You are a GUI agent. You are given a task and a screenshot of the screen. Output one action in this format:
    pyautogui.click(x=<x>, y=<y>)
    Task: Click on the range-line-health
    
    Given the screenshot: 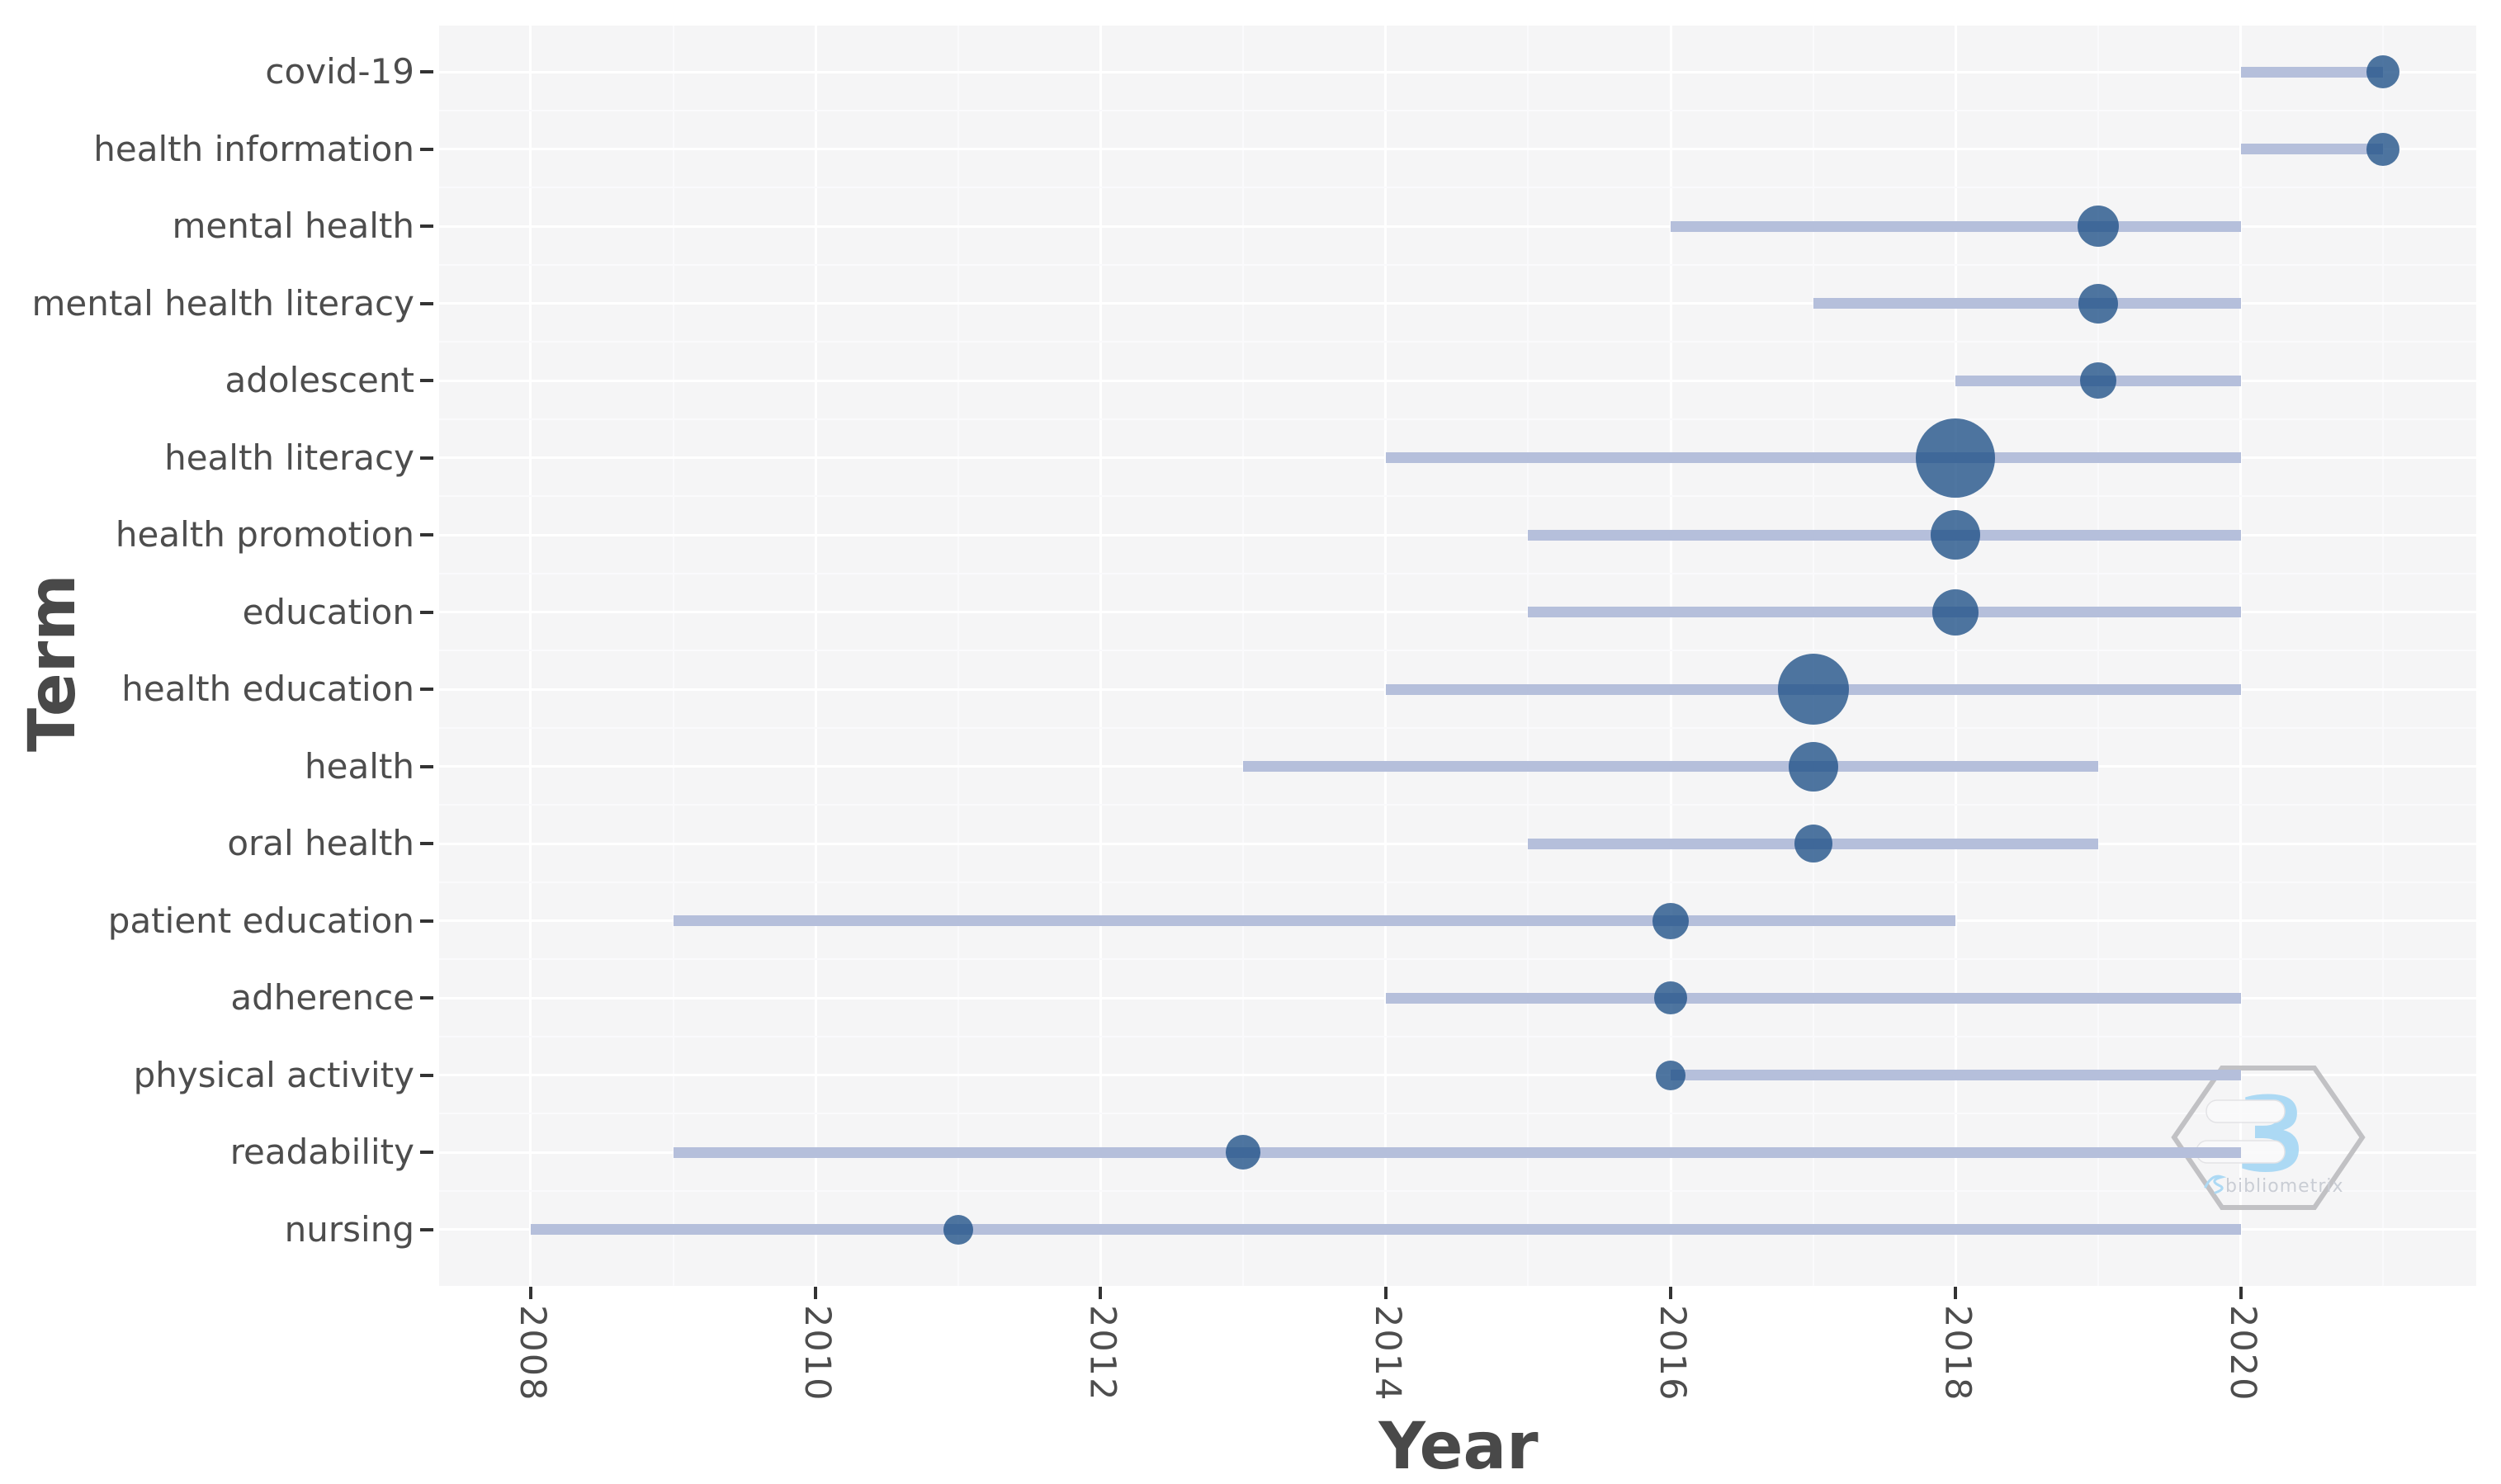 What is the action you would take?
    pyautogui.click(x=1671, y=766)
    